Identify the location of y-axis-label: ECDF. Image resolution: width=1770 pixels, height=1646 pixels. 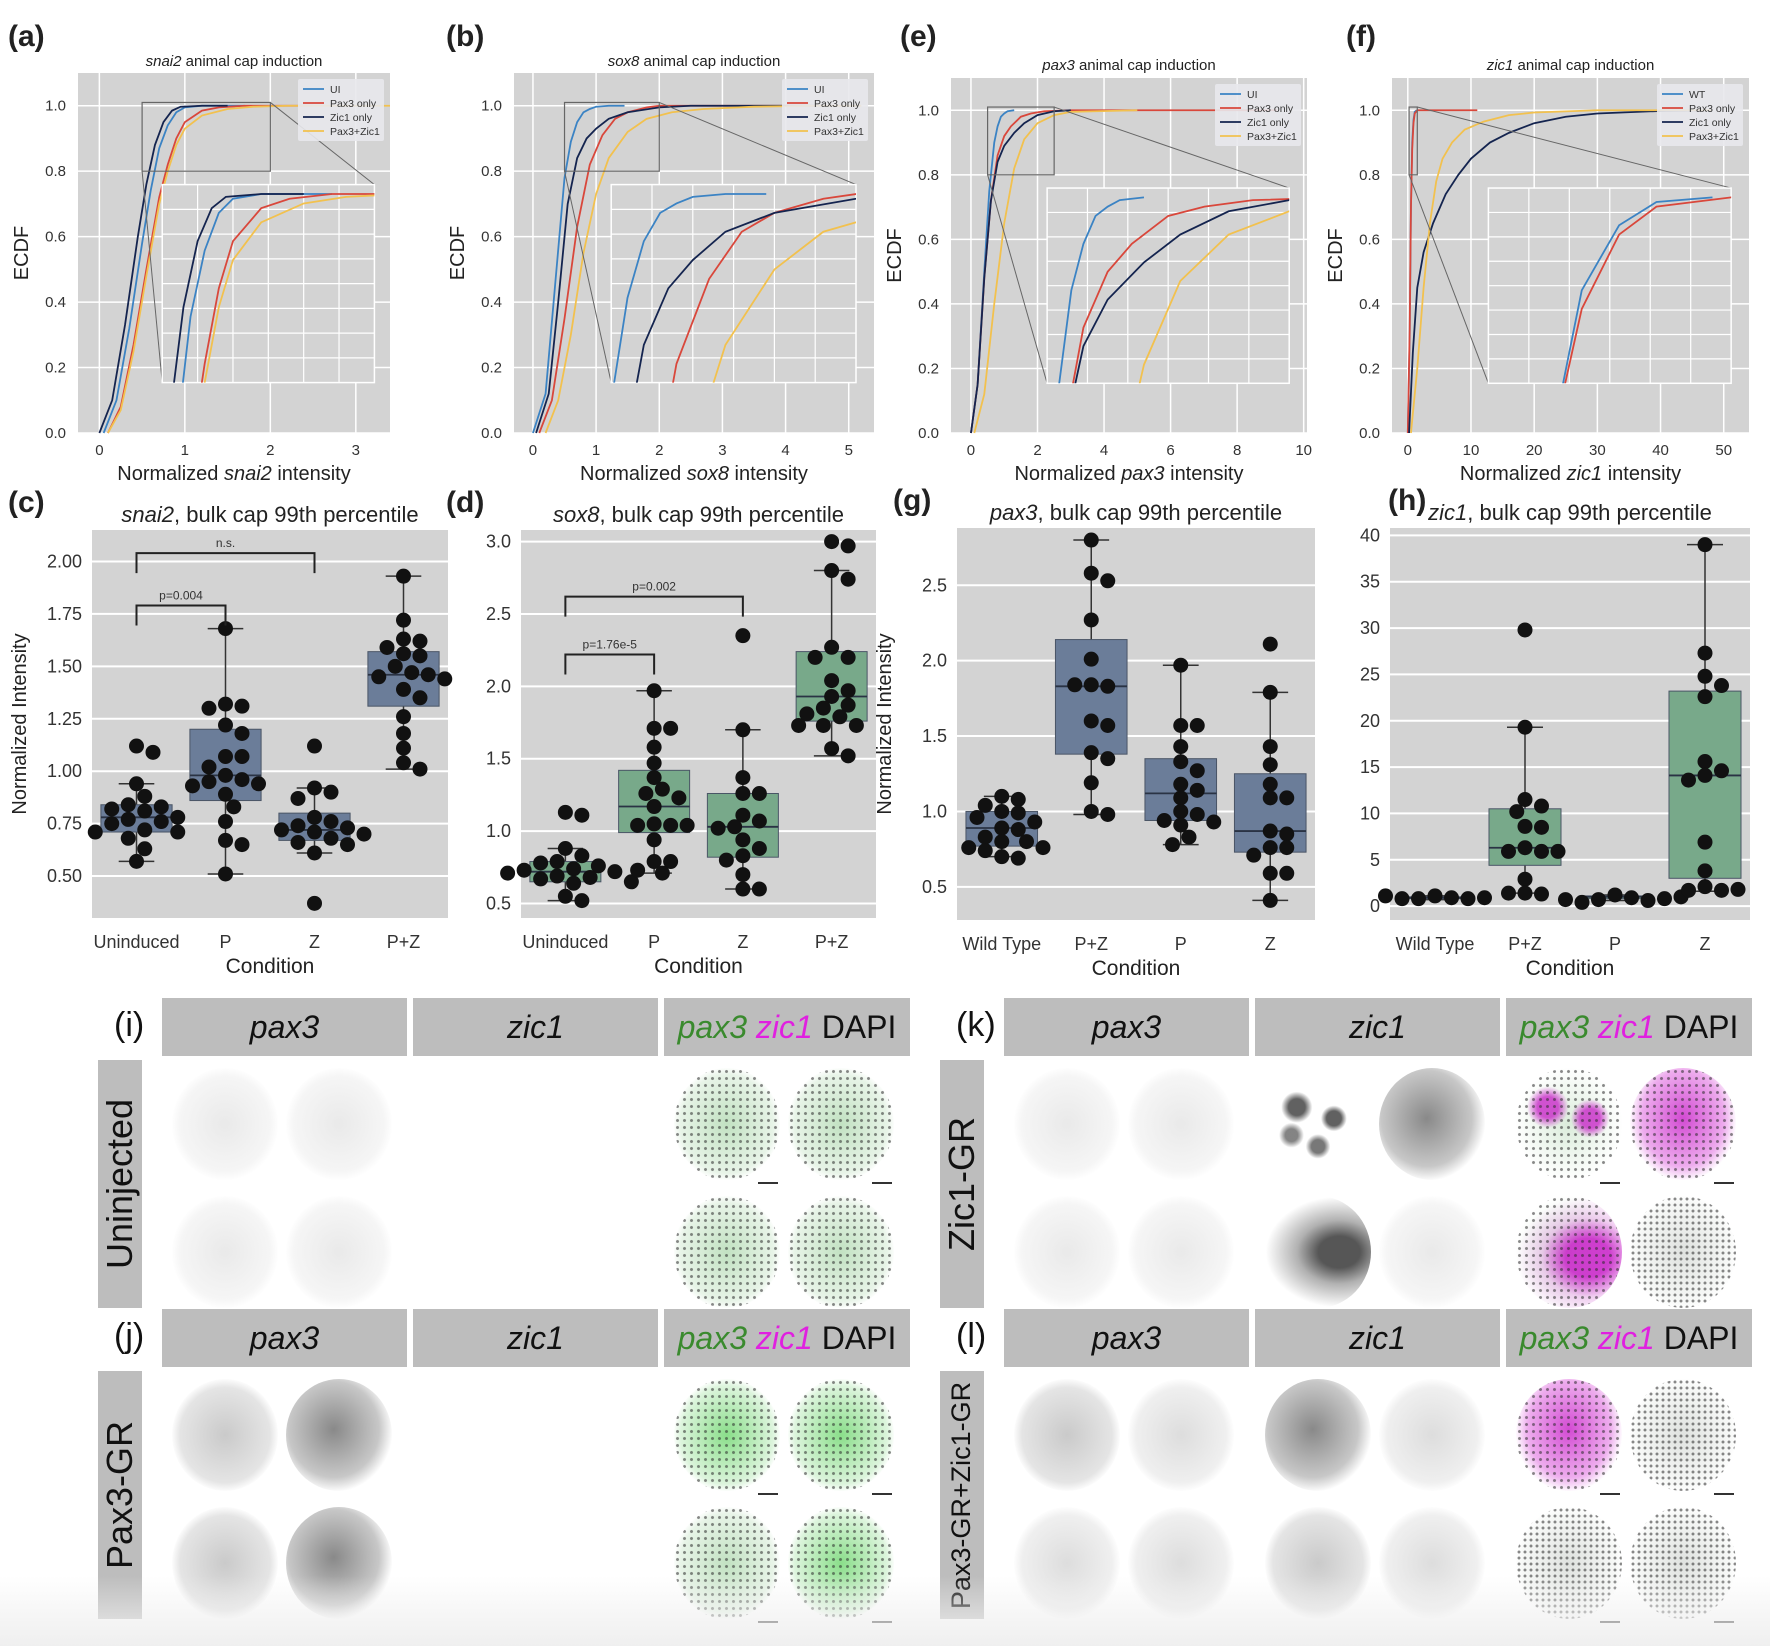
(22, 253).